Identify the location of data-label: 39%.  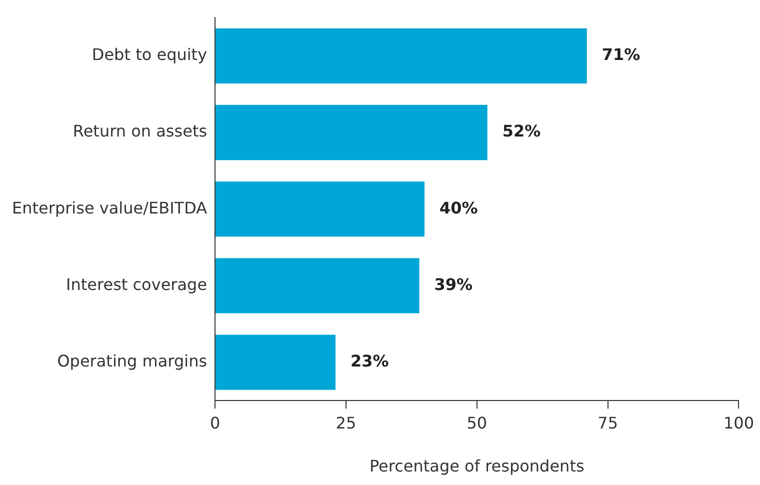
(453, 284).